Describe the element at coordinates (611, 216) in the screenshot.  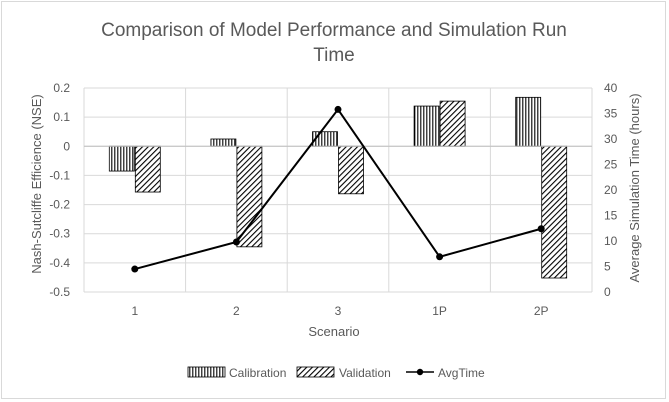
I see `y2-tick-label: 15` at that location.